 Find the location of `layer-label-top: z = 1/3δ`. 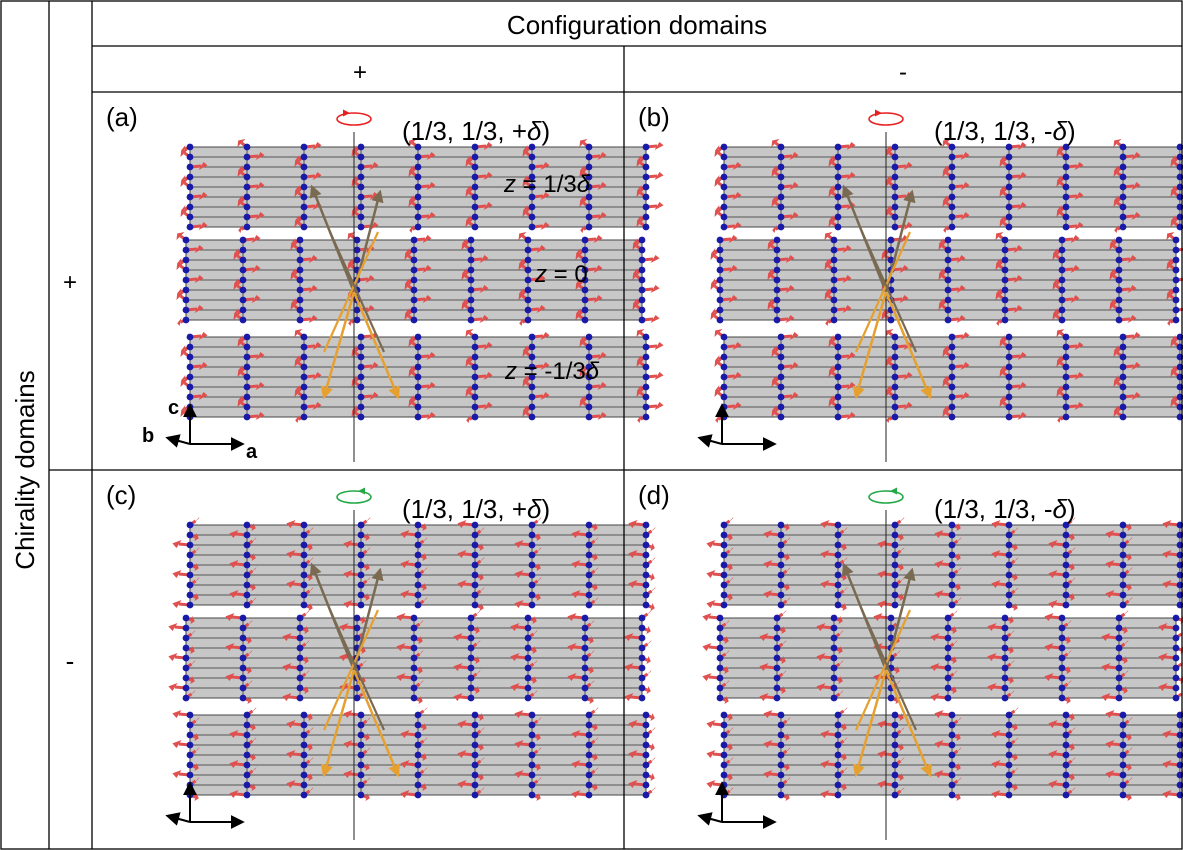

layer-label-top: z = 1/3δ is located at coordinates (547, 184).